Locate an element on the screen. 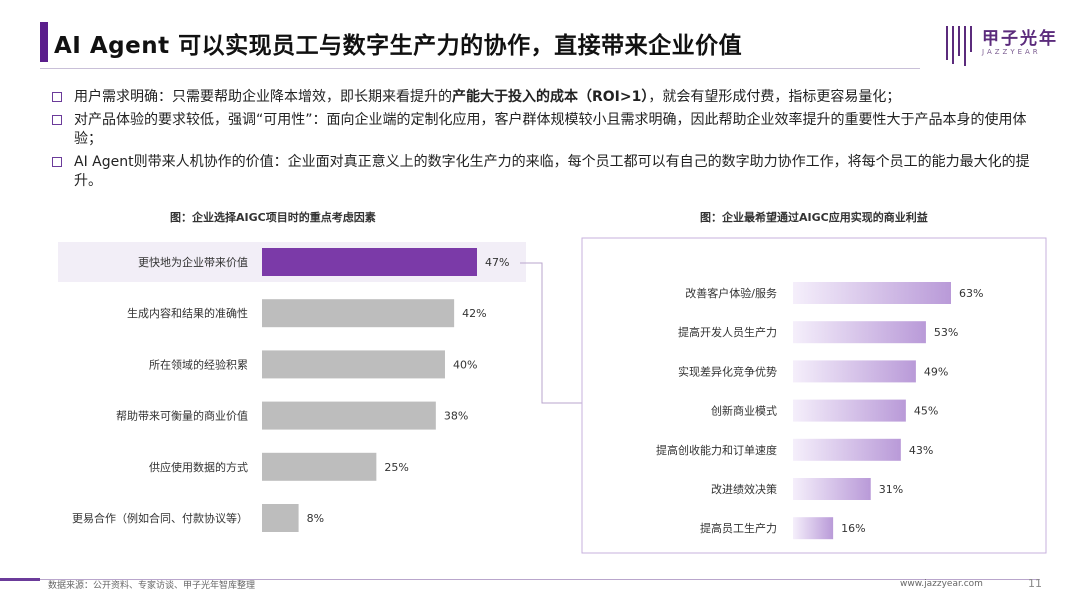 This screenshot has width=1080, height=608. logo-text: 甲子光年 is located at coordinates (1020, 39).